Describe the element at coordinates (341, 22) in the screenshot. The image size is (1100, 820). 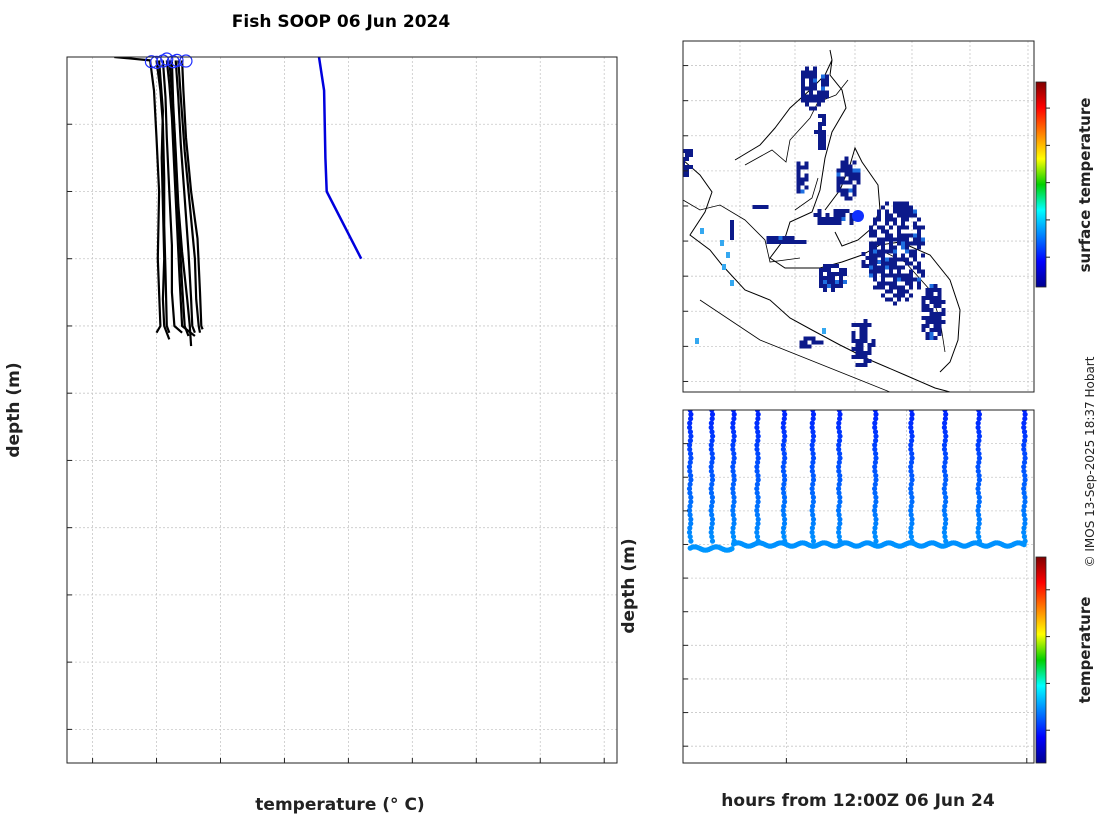
I see `figure-title: Fish SOOP 06 Jun 2024` at that location.